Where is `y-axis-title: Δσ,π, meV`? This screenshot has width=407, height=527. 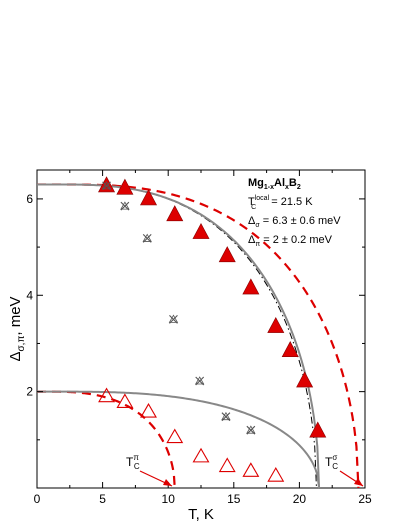 y-axis-title: Δσ,π, meV is located at coordinates (17, 328).